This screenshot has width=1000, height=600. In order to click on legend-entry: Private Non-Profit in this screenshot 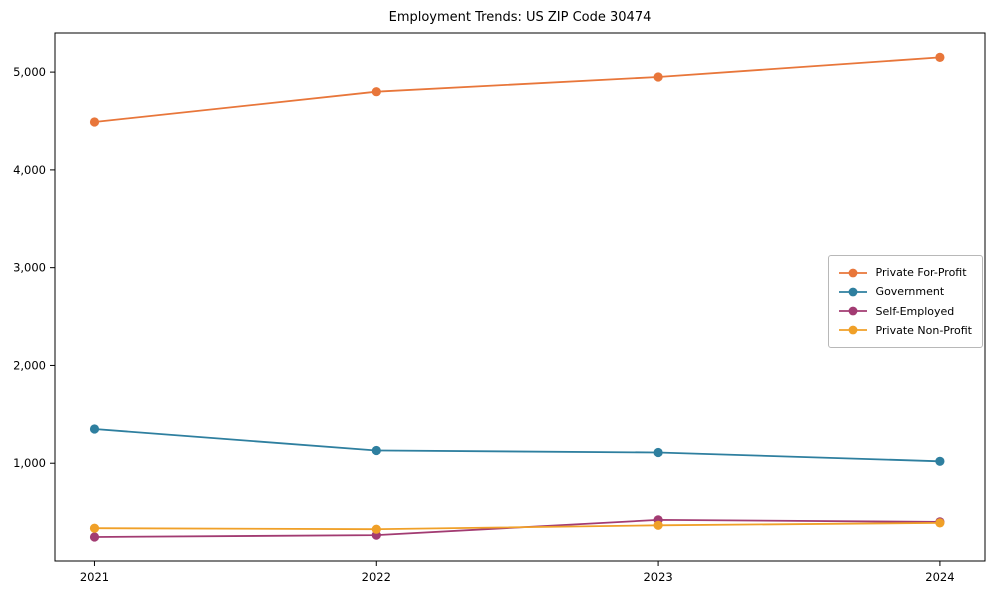, I will do `click(905, 330)`.